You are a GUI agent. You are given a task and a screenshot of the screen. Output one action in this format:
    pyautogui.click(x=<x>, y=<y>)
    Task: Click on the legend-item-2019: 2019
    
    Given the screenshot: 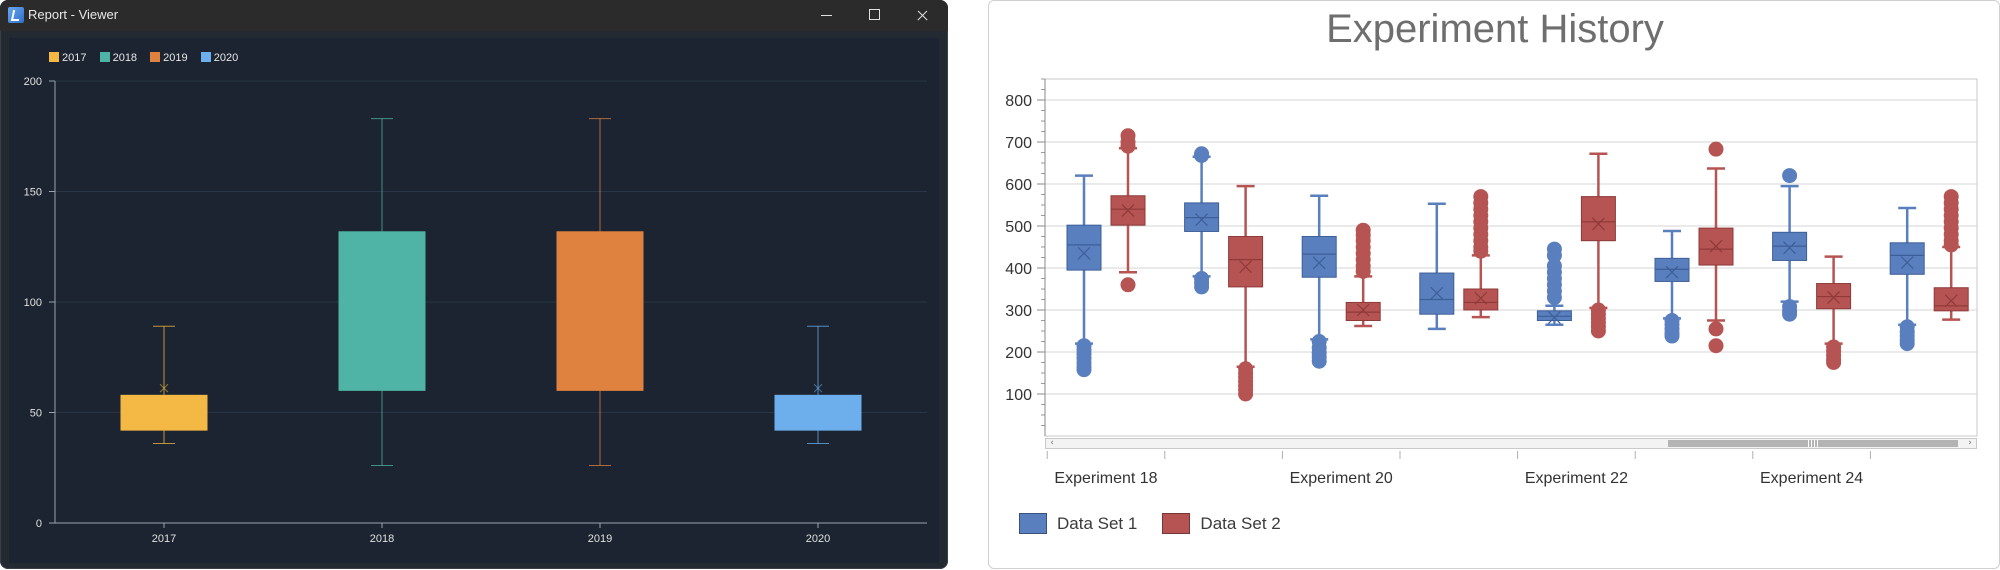 What is the action you would take?
    pyautogui.click(x=169, y=58)
    